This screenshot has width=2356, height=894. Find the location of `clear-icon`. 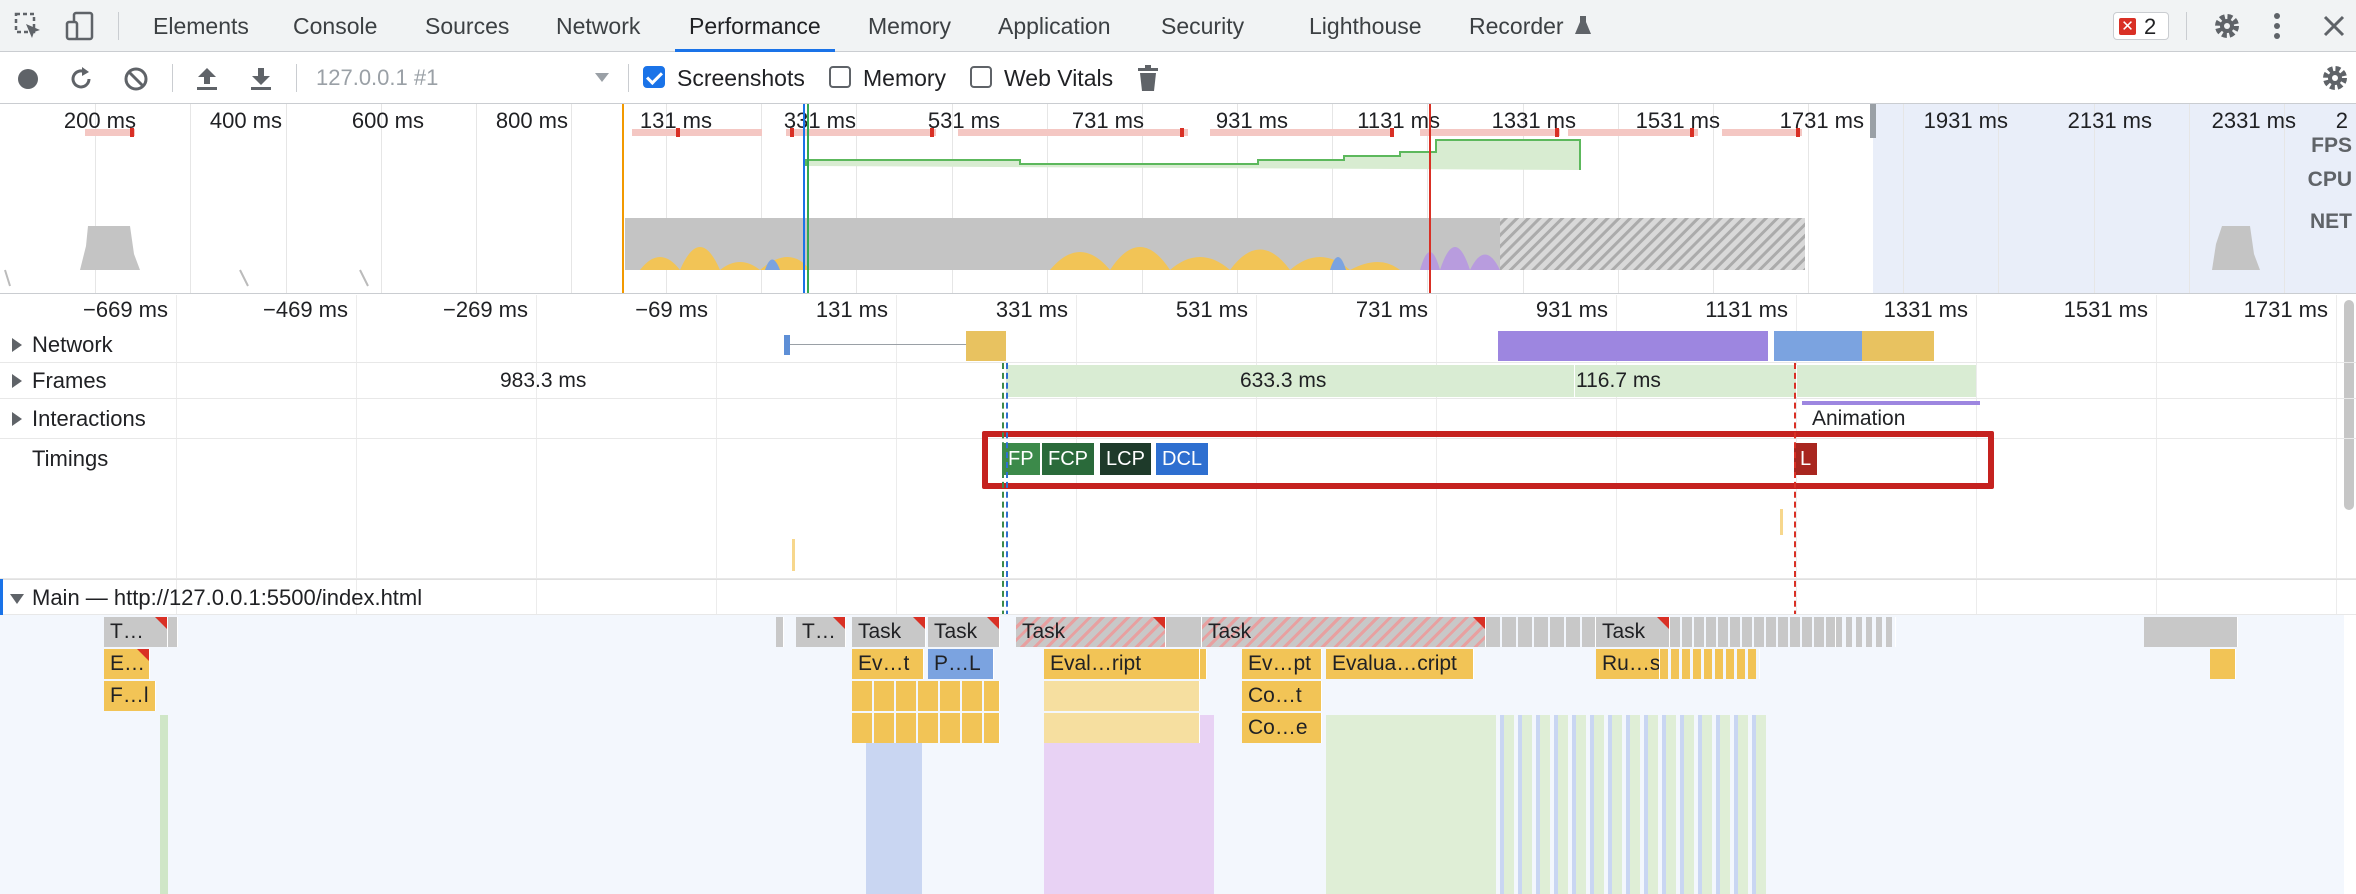

clear-icon is located at coordinates (136, 79).